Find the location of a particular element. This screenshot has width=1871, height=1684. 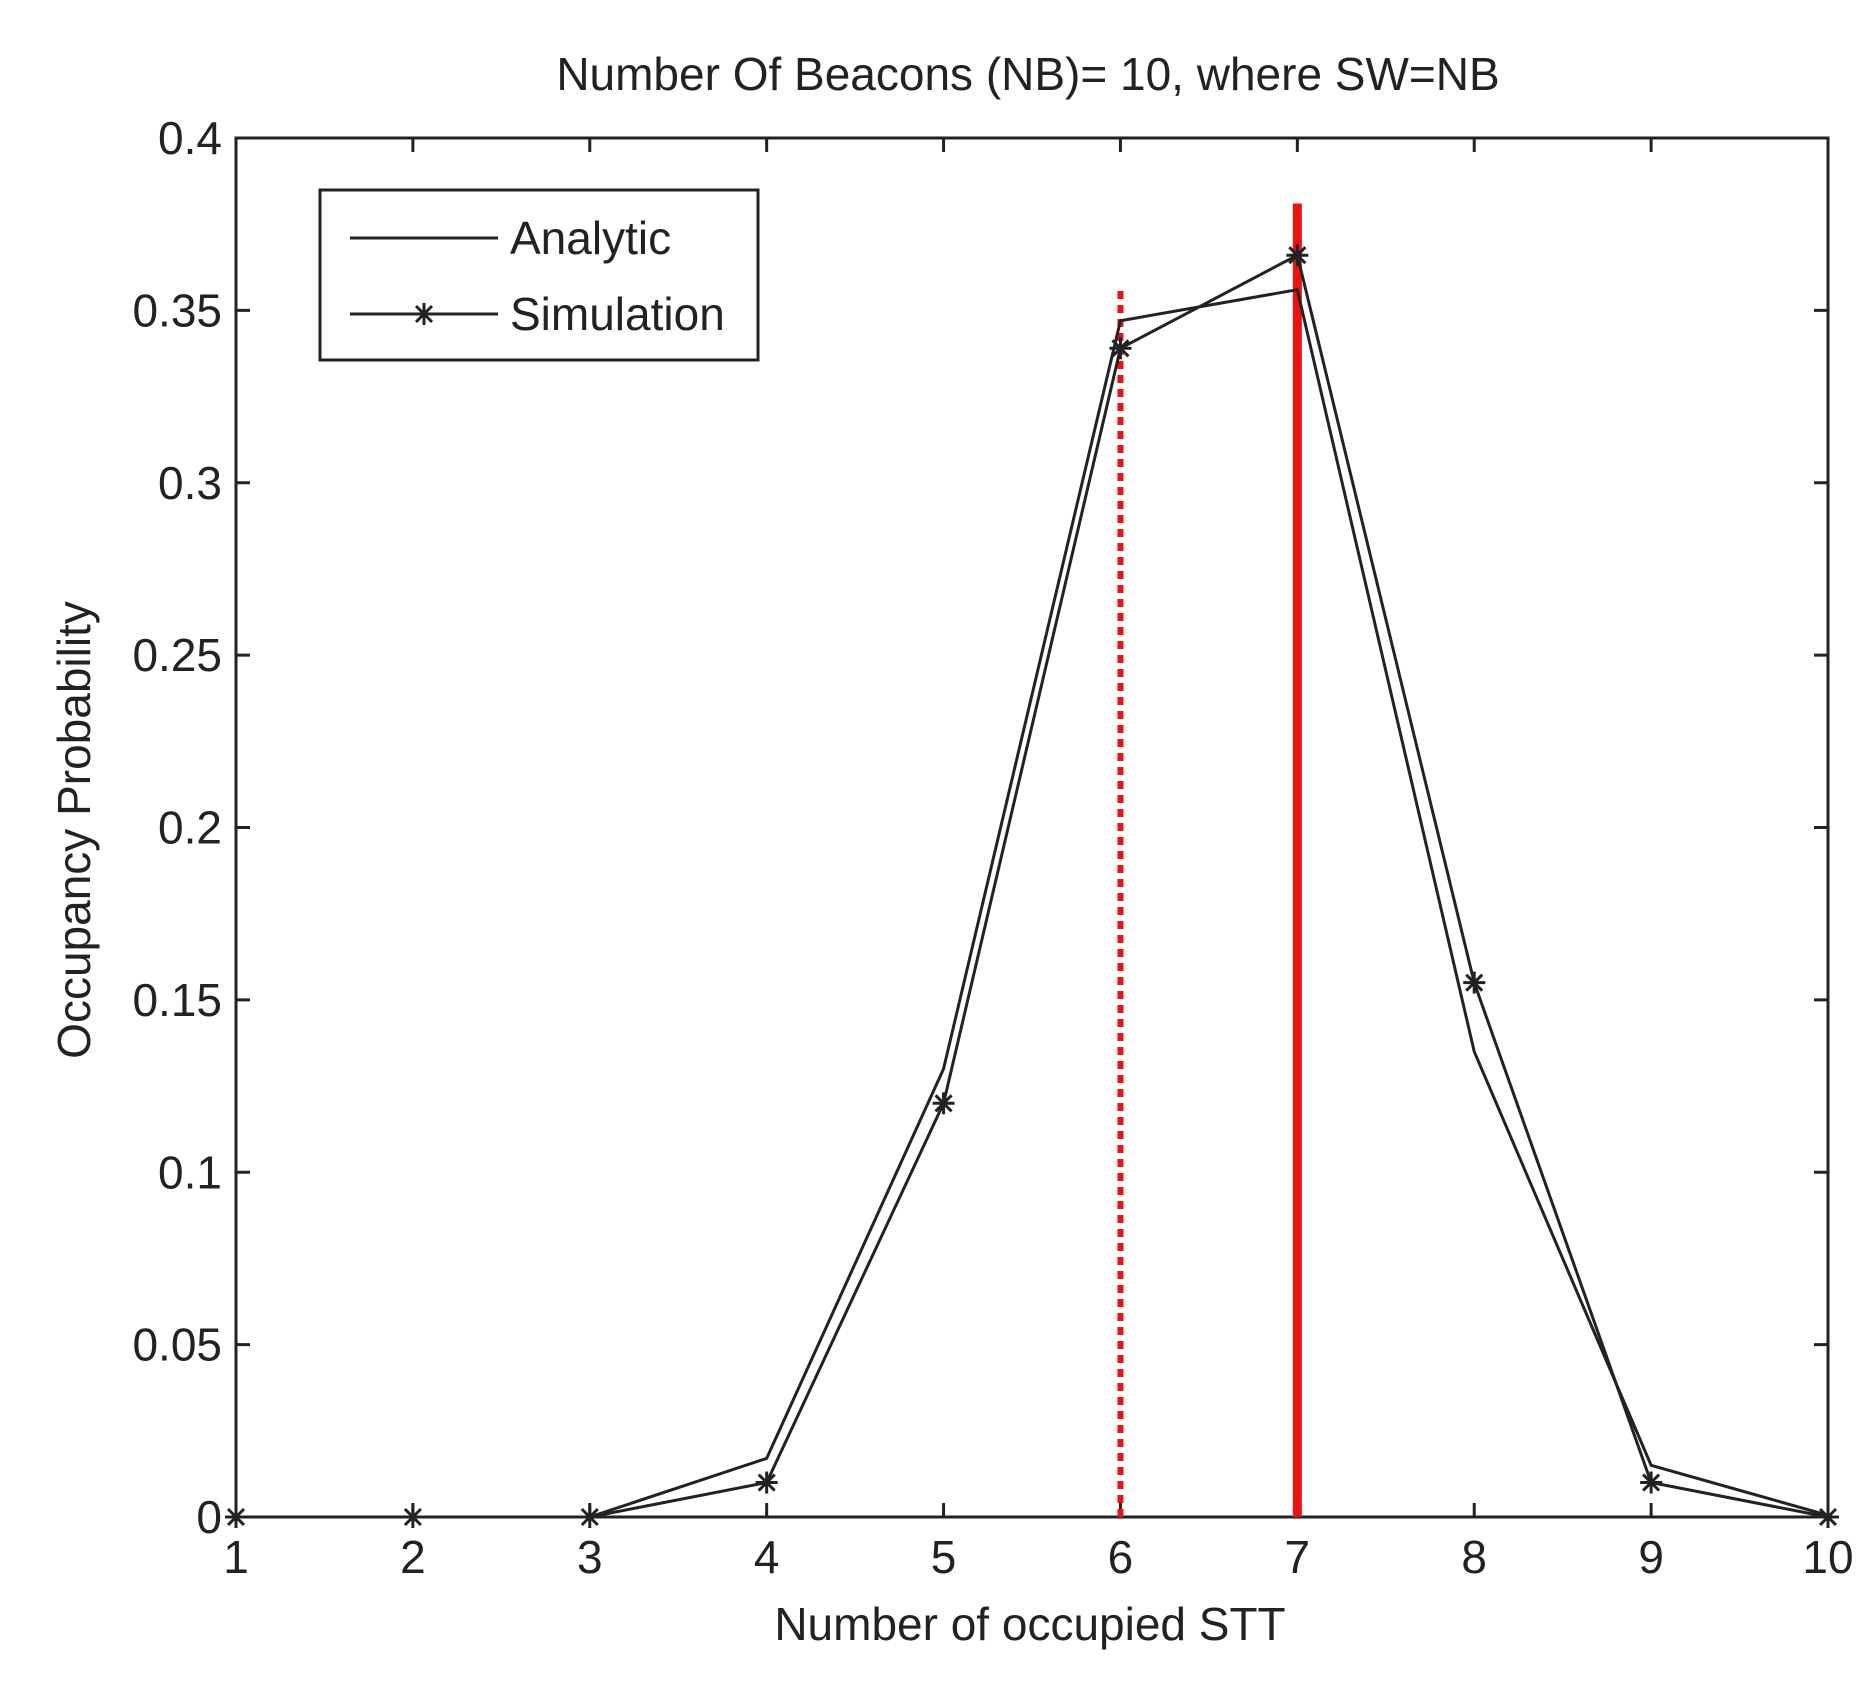

x-tick-label: 6 is located at coordinates (1121, 1557).